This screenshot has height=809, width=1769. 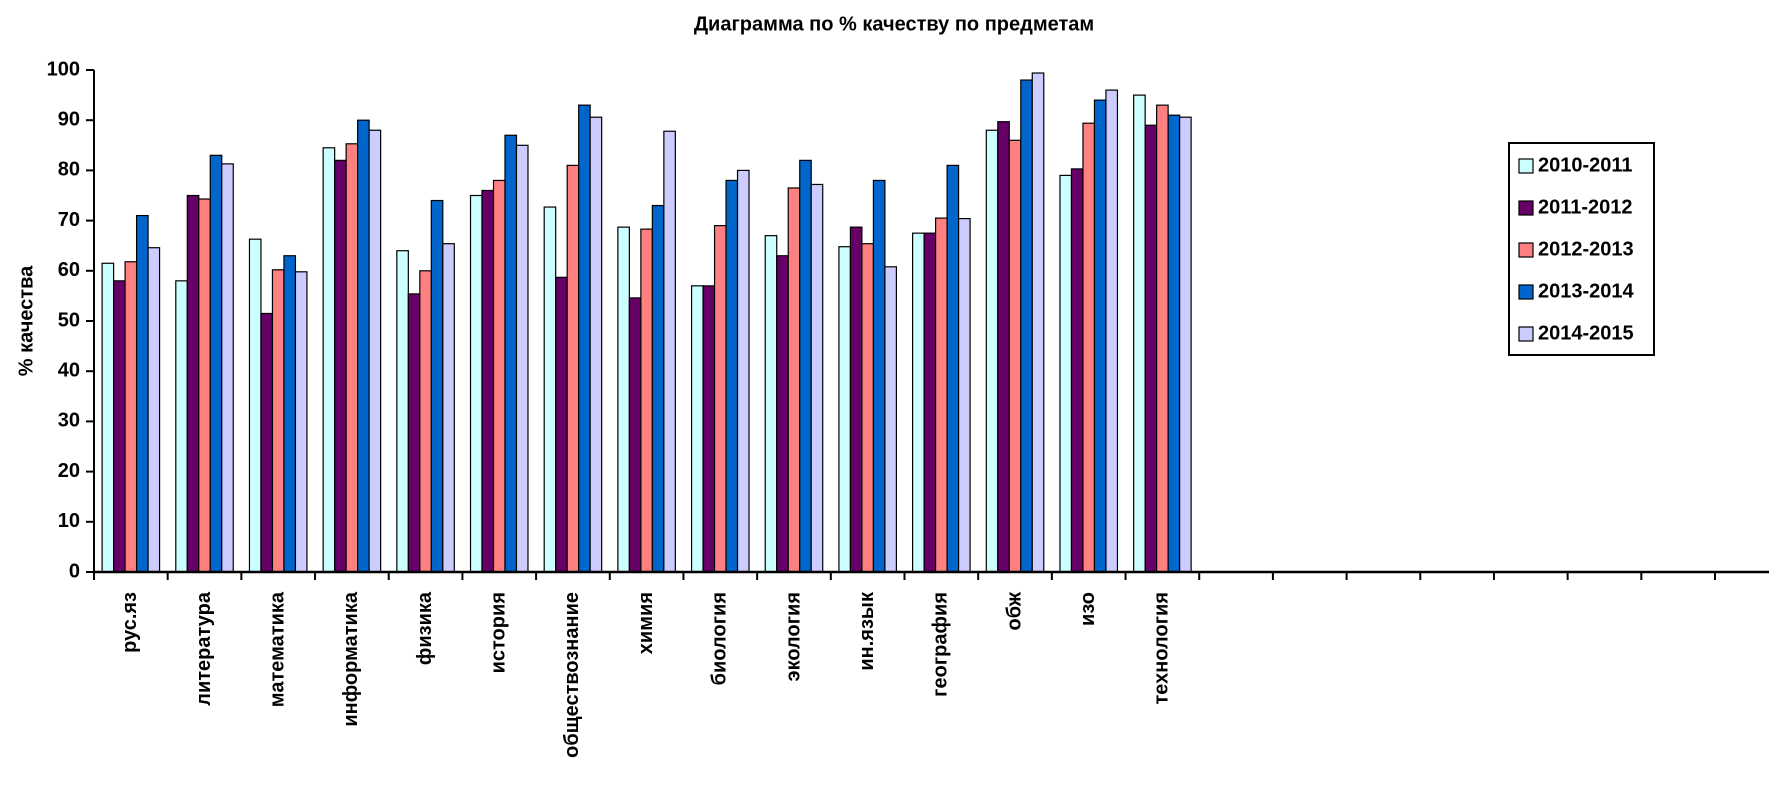 What do you see at coordinates (351, 659) in the screenshot?
I see `x-tick-label: информатика` at bounding box center [351, 659].